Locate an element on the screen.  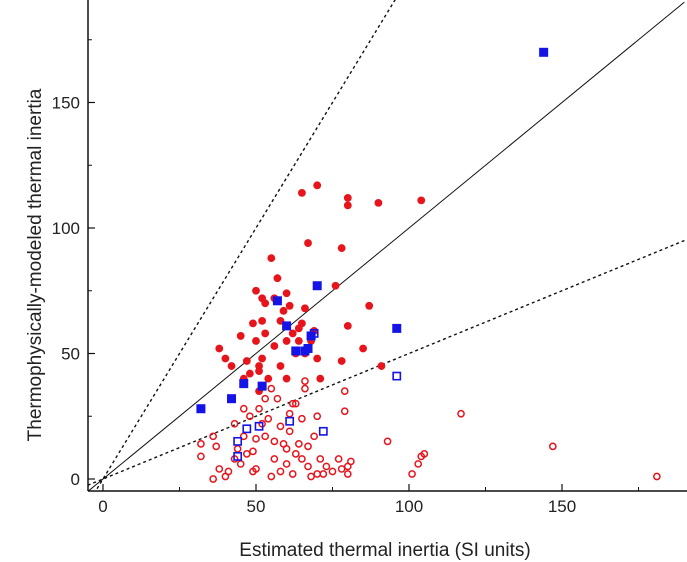
y-axis-title: Thermophysically-modeled thermal inertia is located at coordinates (35, 264).